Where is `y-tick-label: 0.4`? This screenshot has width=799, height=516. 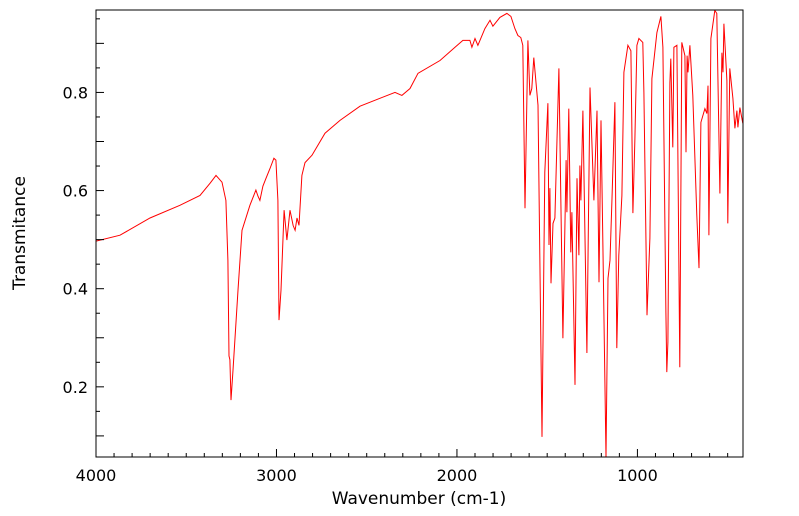
y-tick-label: 0.4 is located at coordinates (75, 289).